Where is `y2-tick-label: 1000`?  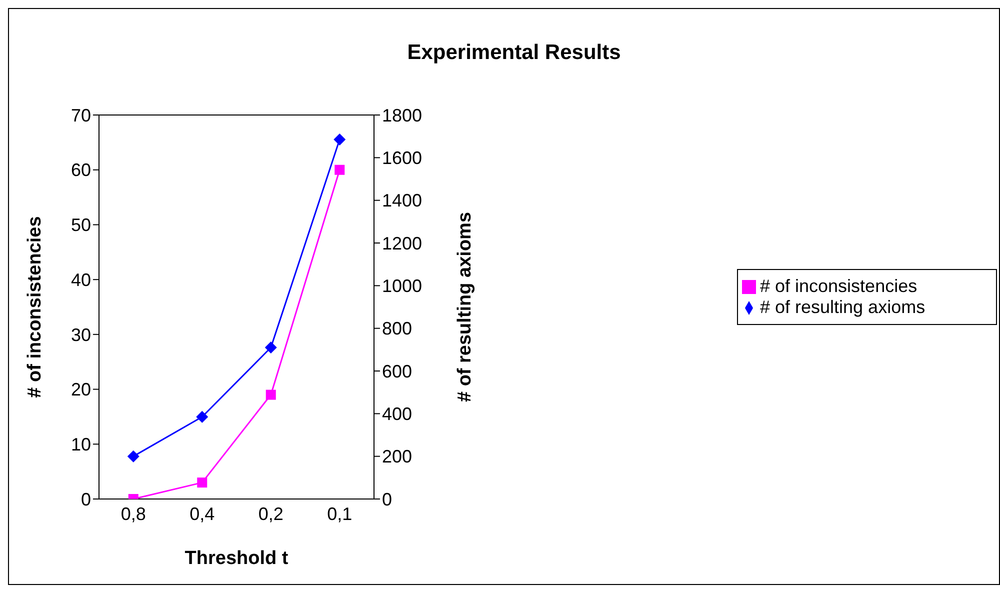 y2-tick-label: 1000 is located at coordinates (402, 286).